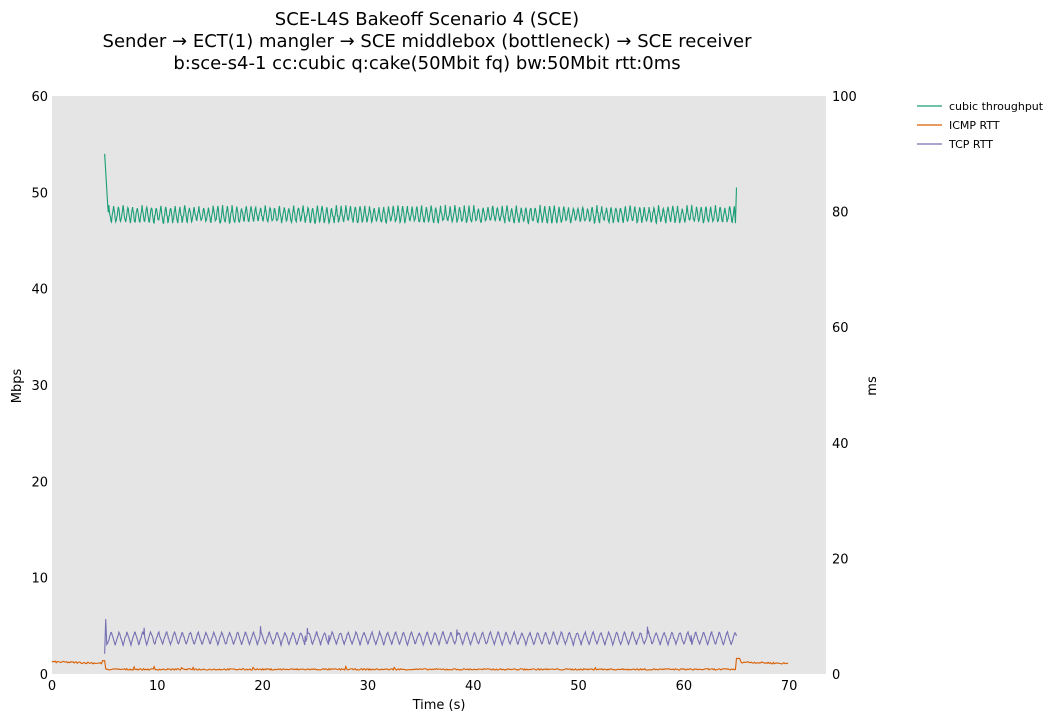 The image size is (1063, 721). What do you see at coordinates (39, 290) in the screenshot?
I see `left-y-tick-label: 40` at bounding box center [39, 290].